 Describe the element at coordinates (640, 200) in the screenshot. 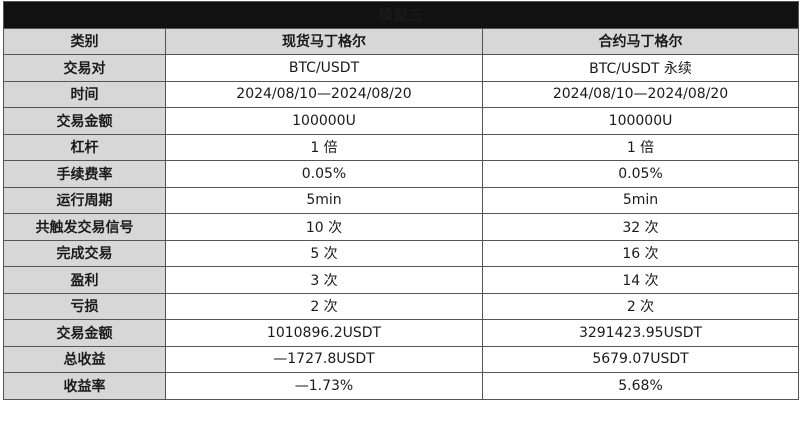

I see `futures-value: 5min` at that location.